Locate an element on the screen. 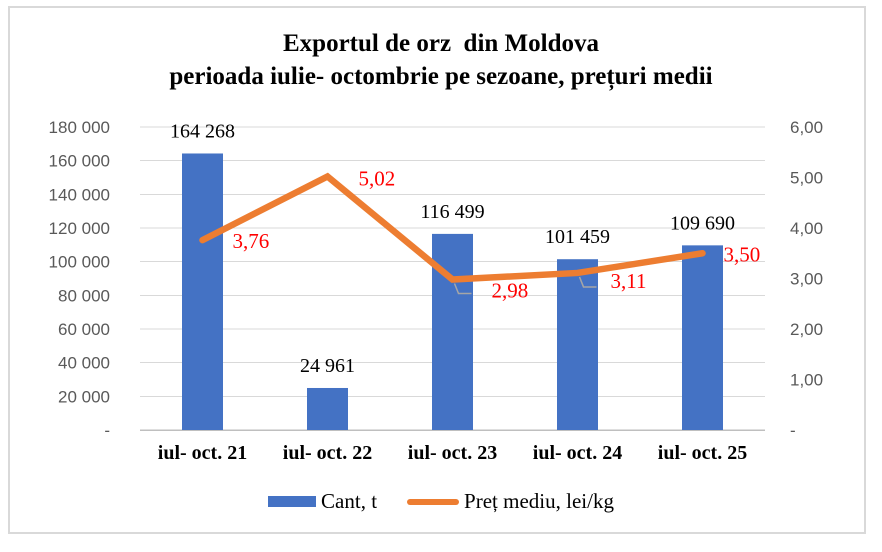 This screenshot has height=552, width=882. bar-value-label: 109 690 is located at coordinates (702, 223).